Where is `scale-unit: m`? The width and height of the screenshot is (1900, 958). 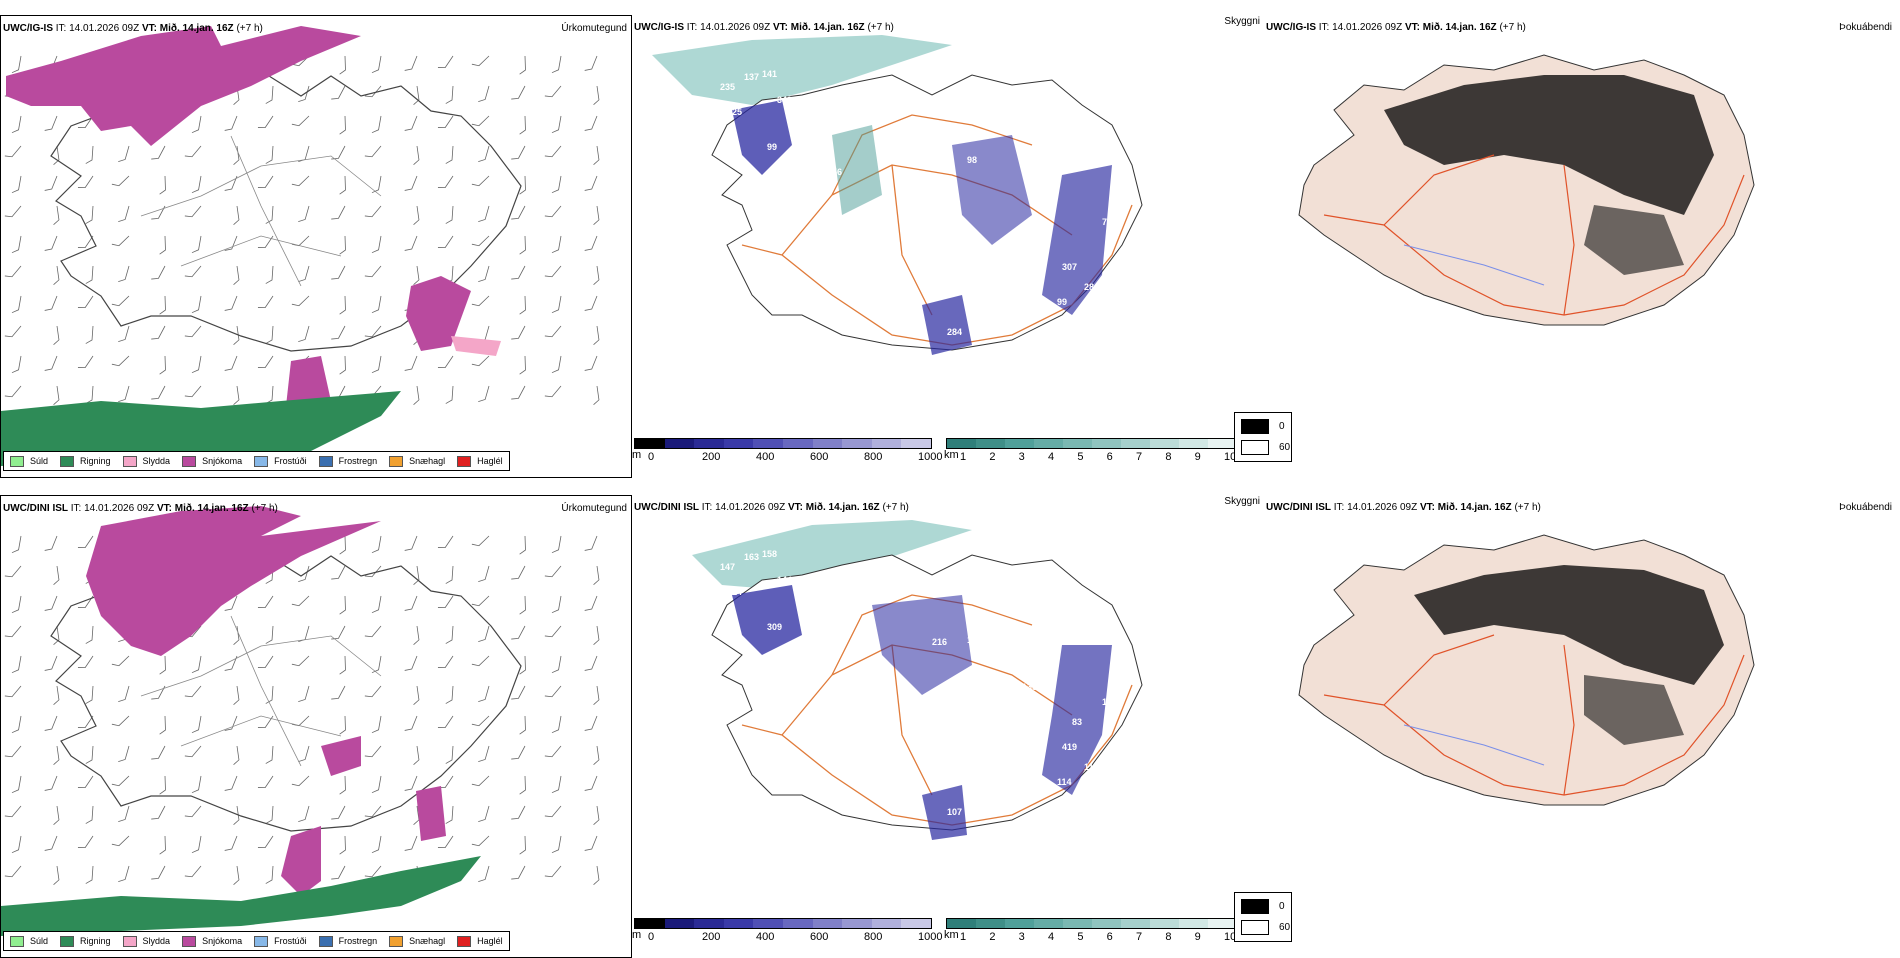 scale-unit: m is located at coordinates (637, 935).